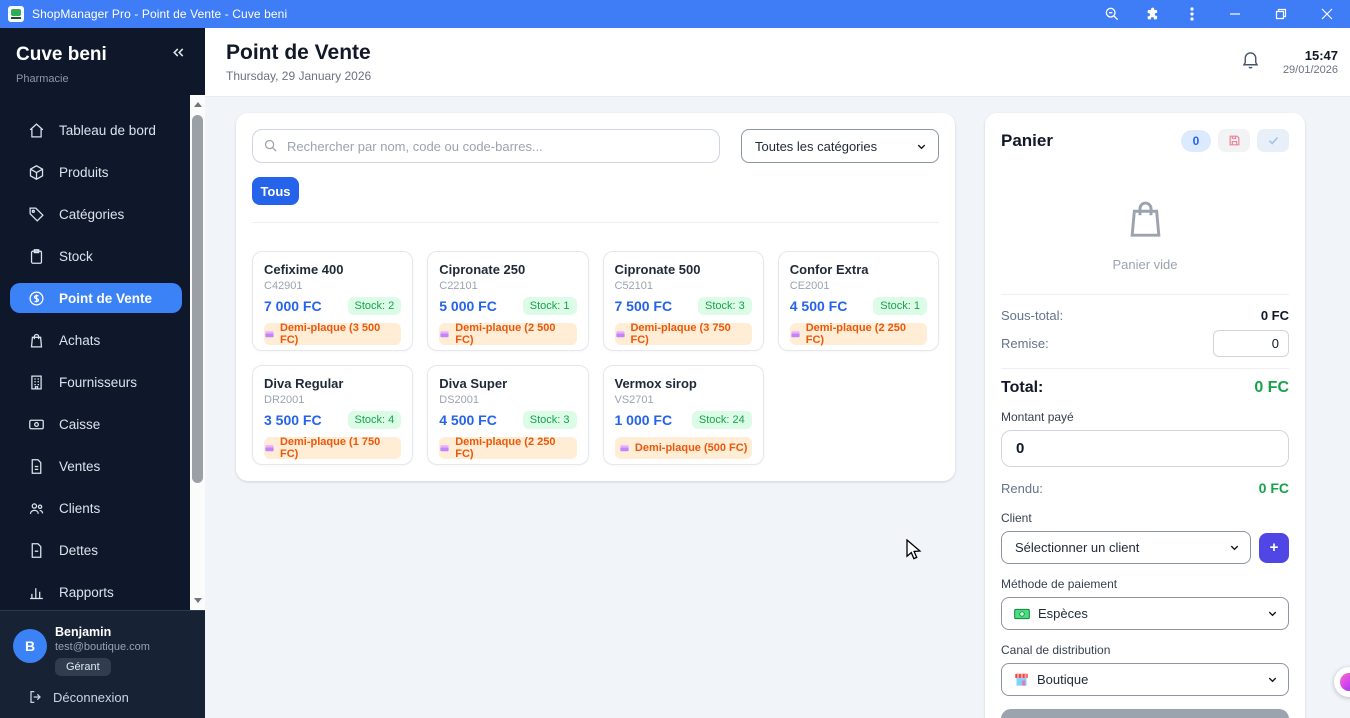 The width and height of the screenshot is (1350, 718). What do you see at coordinates (96, 298) in the screenshot?
I see `sidebar-item-point-de-vente: Point de Vente` at bounding box center [96, 298].